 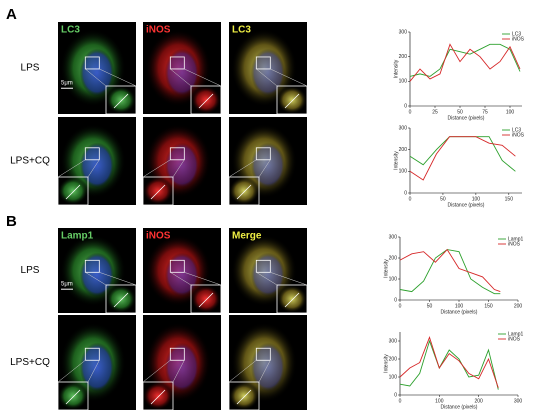 What do you see at coordinates (247, 236) in the screenshot?
I see `channel-label: Merge` at bounding box center [247, 236].